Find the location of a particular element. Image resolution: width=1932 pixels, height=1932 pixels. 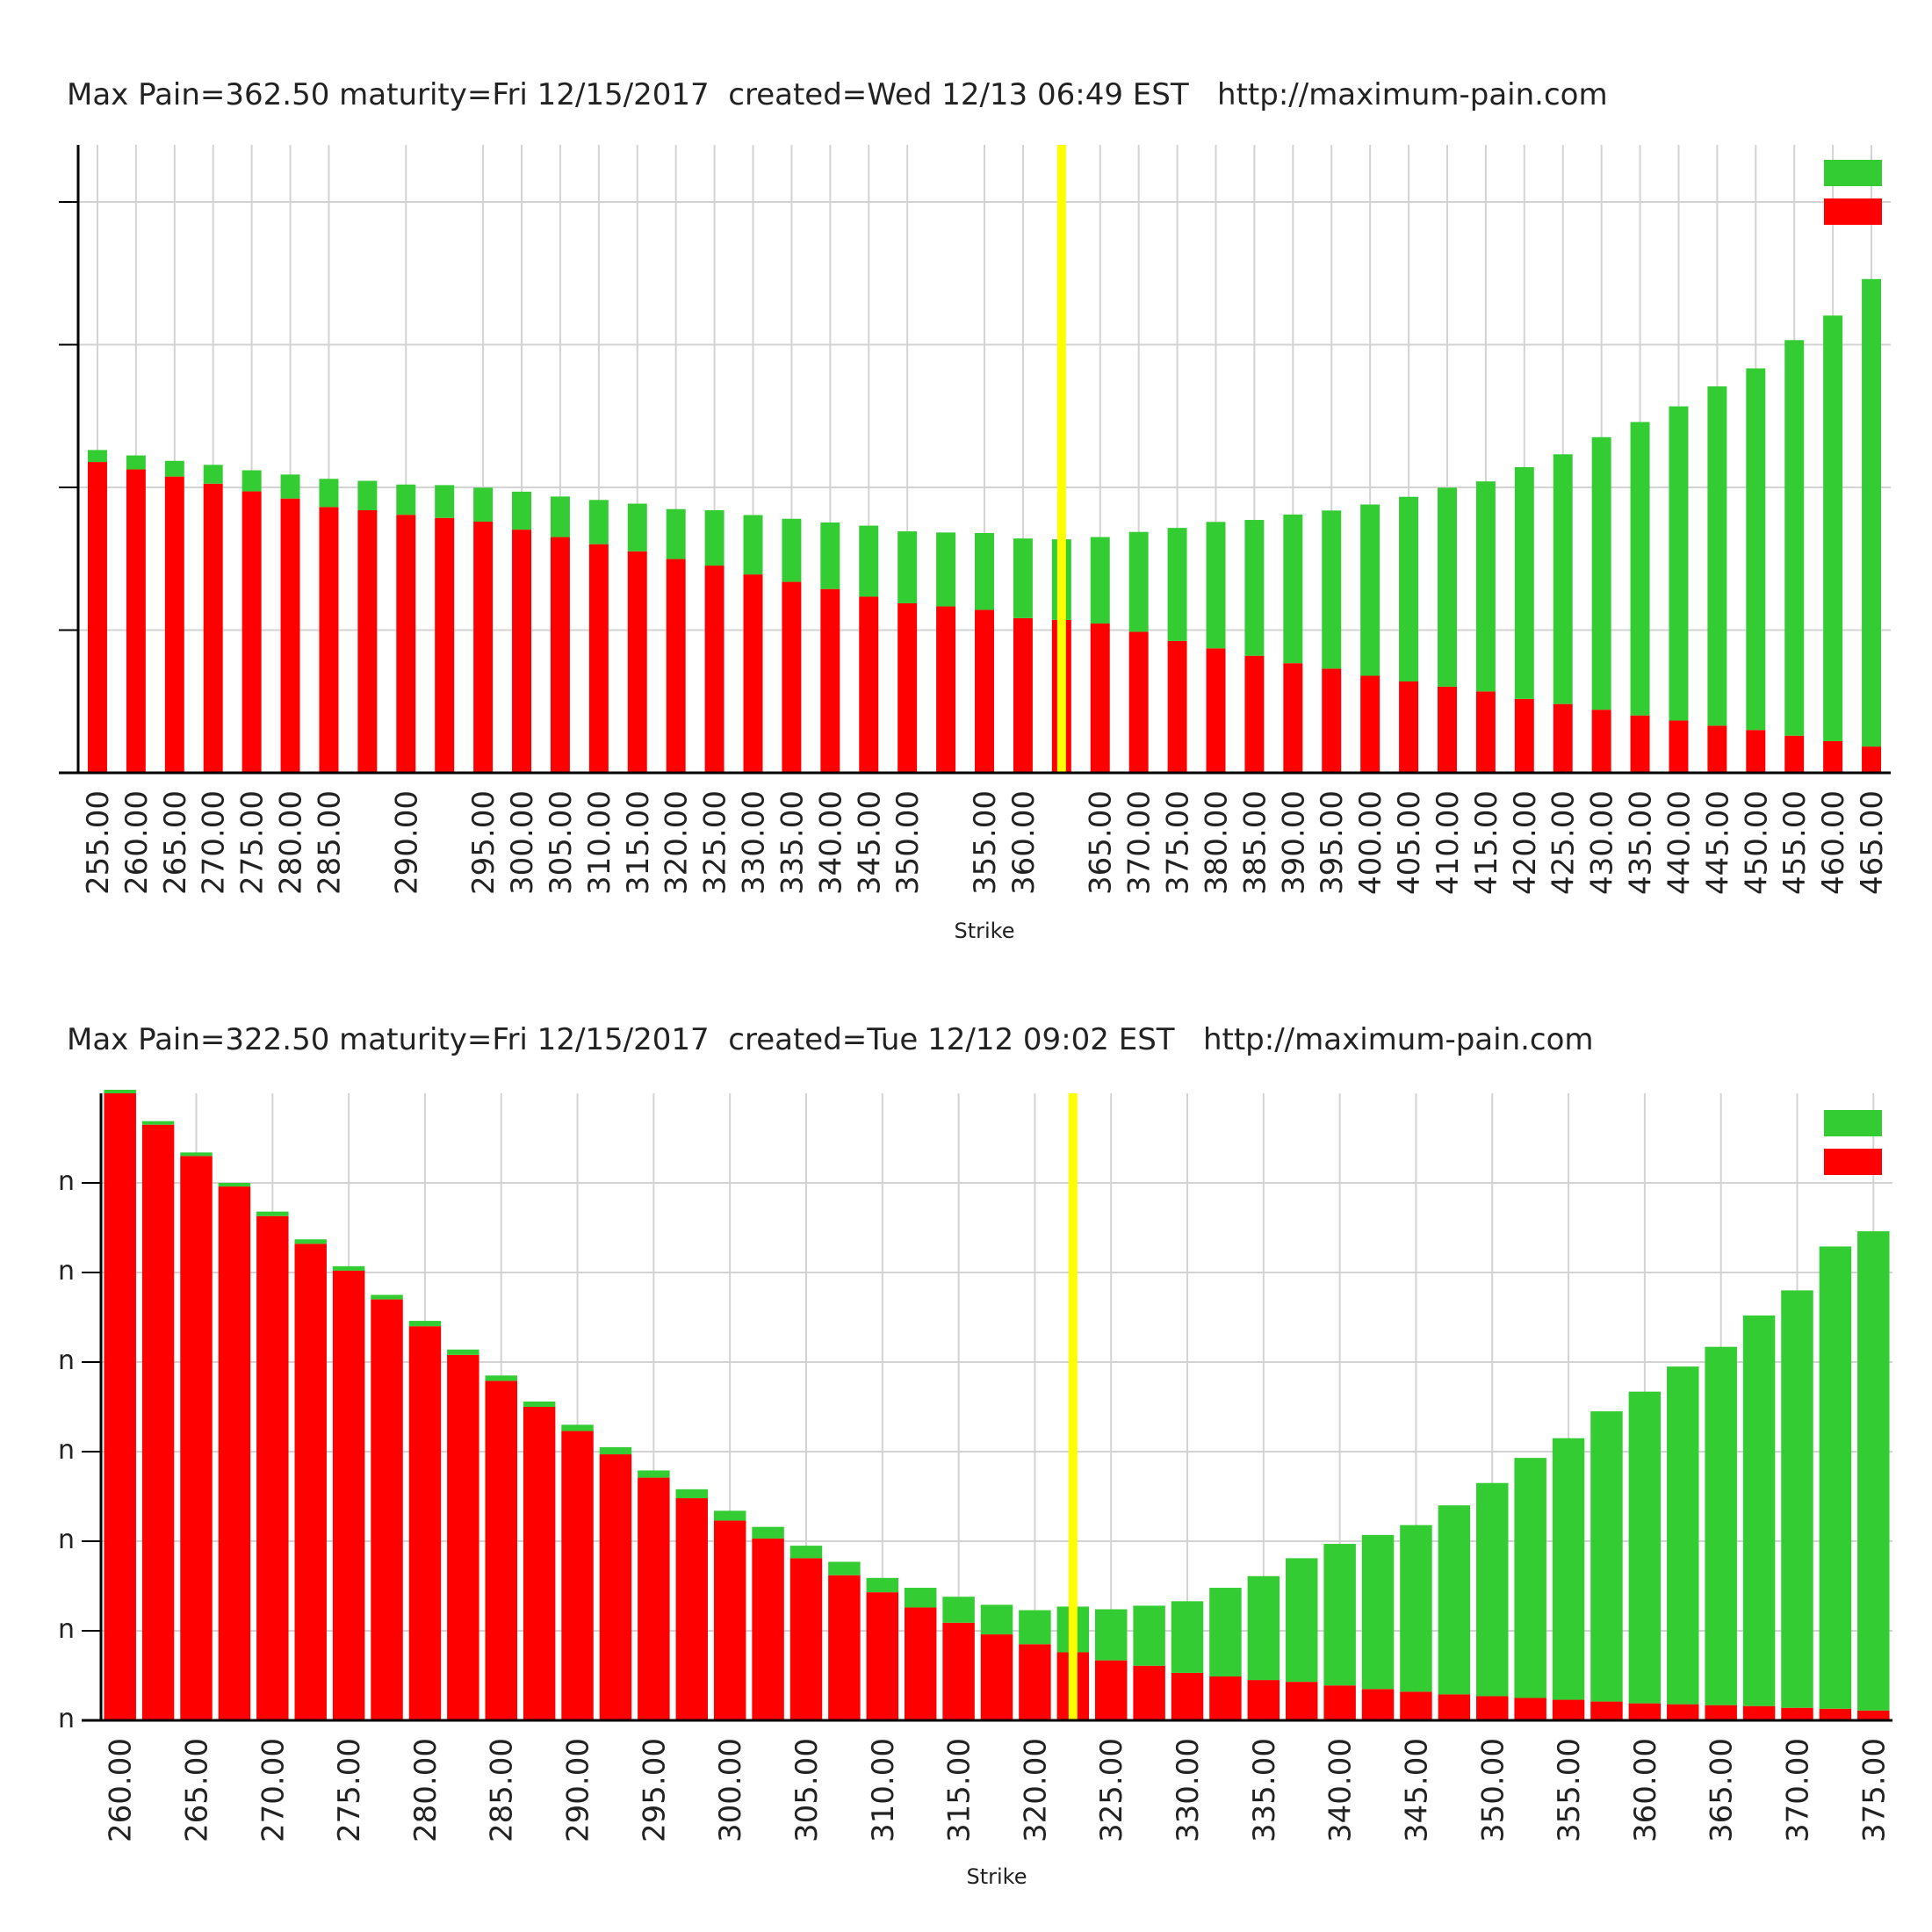

x-tick-label: 410.00 is located at coordinates (1448, 843).